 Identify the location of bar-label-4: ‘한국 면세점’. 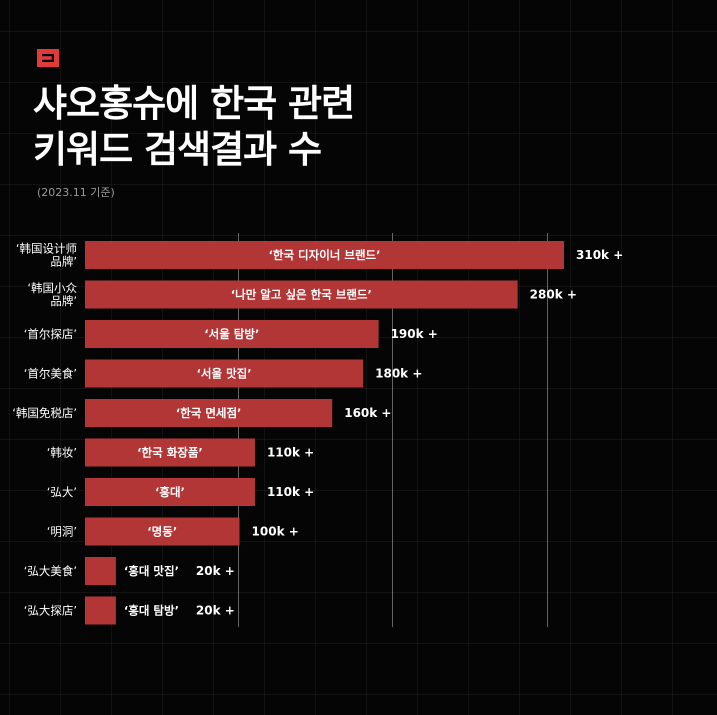
(209, 413).